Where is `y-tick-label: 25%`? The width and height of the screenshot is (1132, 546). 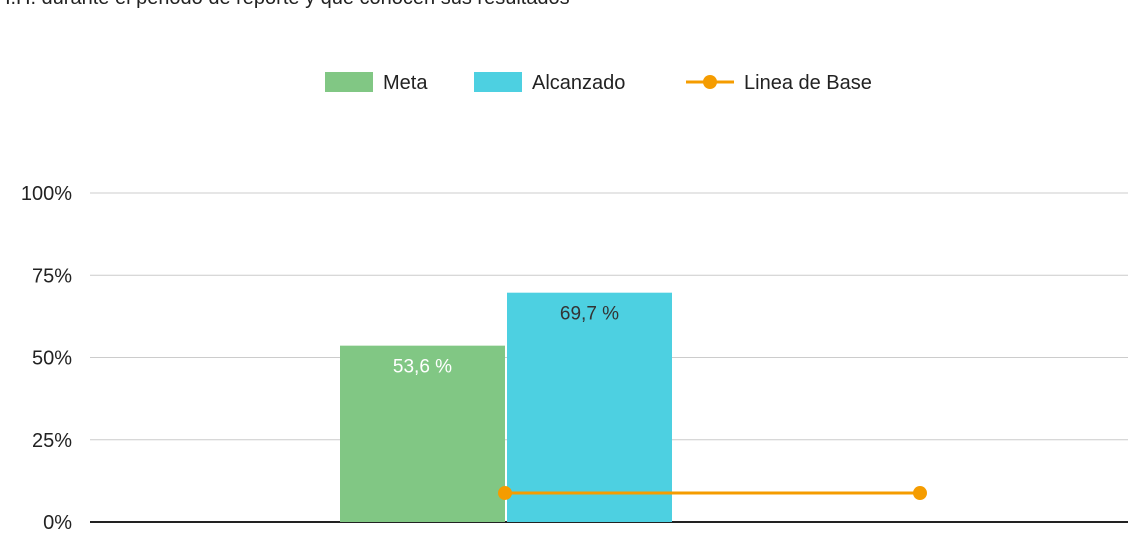 y-tick-label: 25% is located at coordinates (52, 441).